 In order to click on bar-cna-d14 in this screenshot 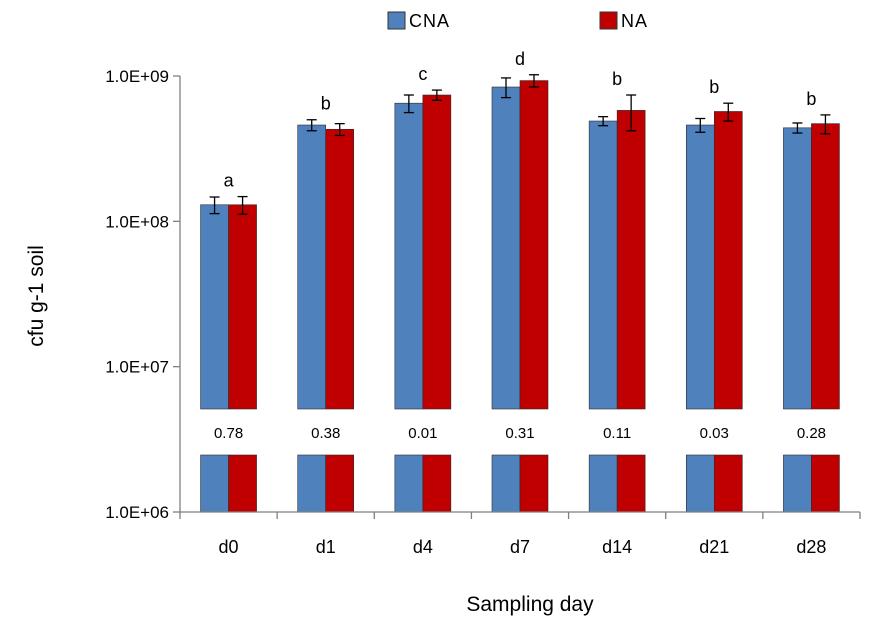, I will do `click(603, 265)`.